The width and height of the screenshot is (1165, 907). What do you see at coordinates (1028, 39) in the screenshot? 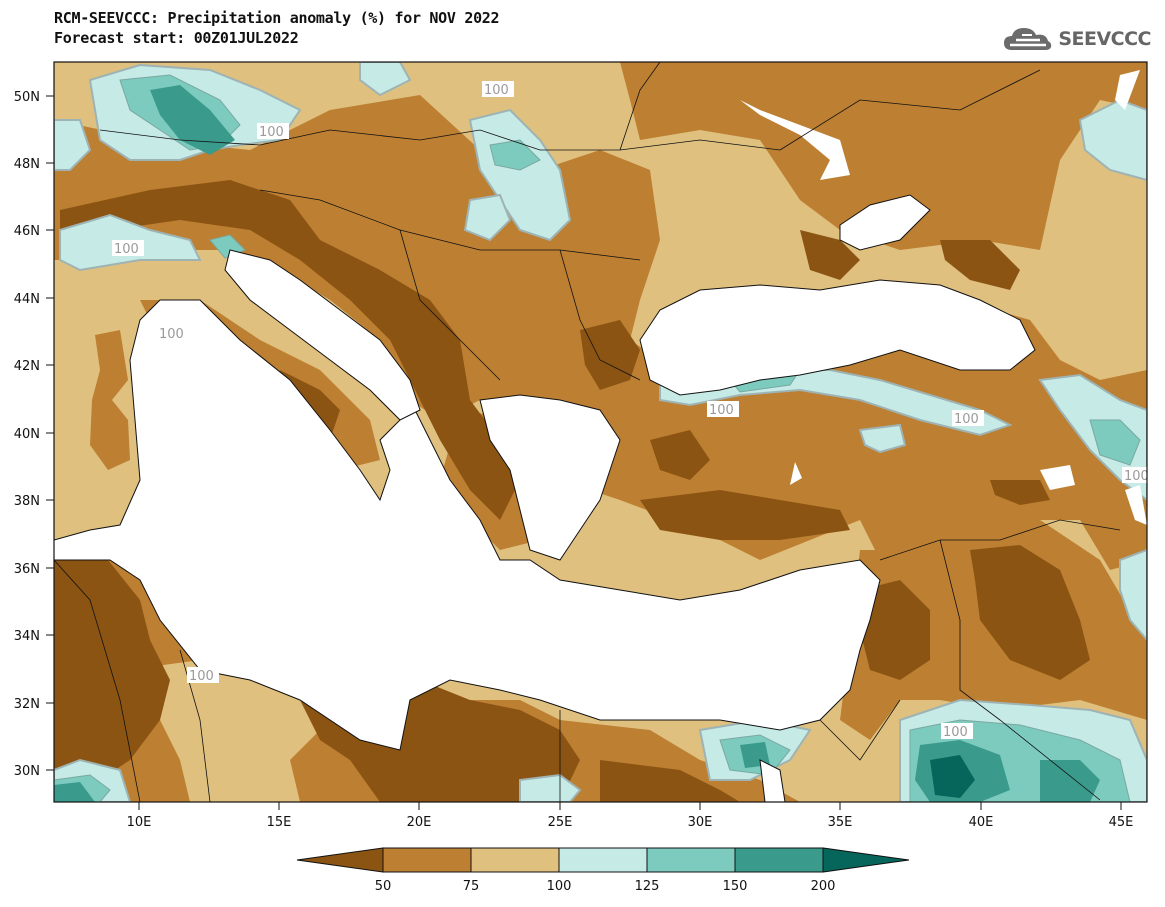
I see `cloud-icon` at bounding box center [1028, 39].